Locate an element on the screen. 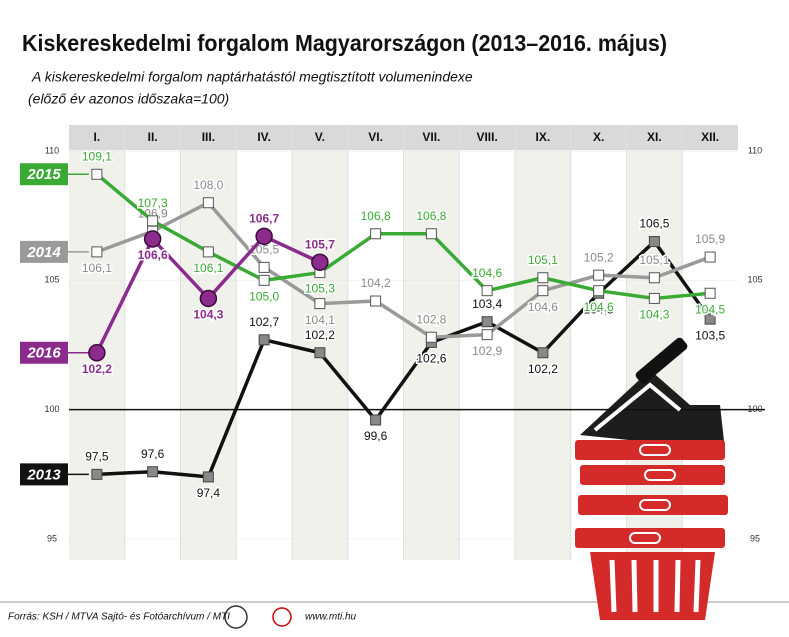  legend-label: 2015 is located at coordinates (43, 174).